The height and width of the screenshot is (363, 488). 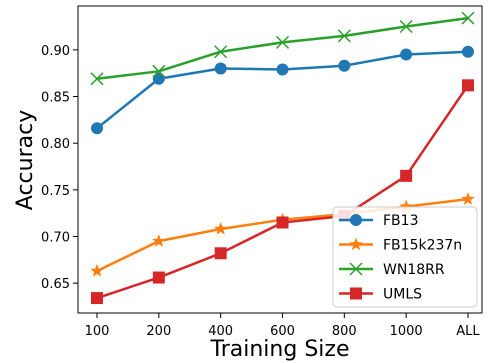 I want to click on legend-box, so click(x=405, y=257).